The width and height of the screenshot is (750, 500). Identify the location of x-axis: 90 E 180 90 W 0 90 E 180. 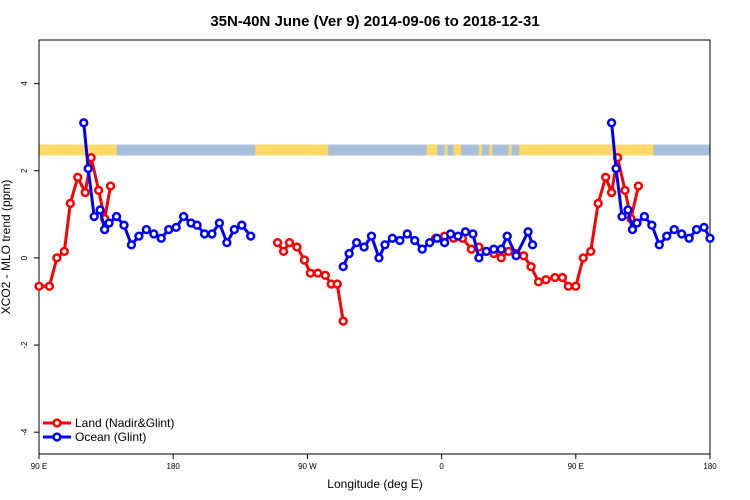
(374, 462).